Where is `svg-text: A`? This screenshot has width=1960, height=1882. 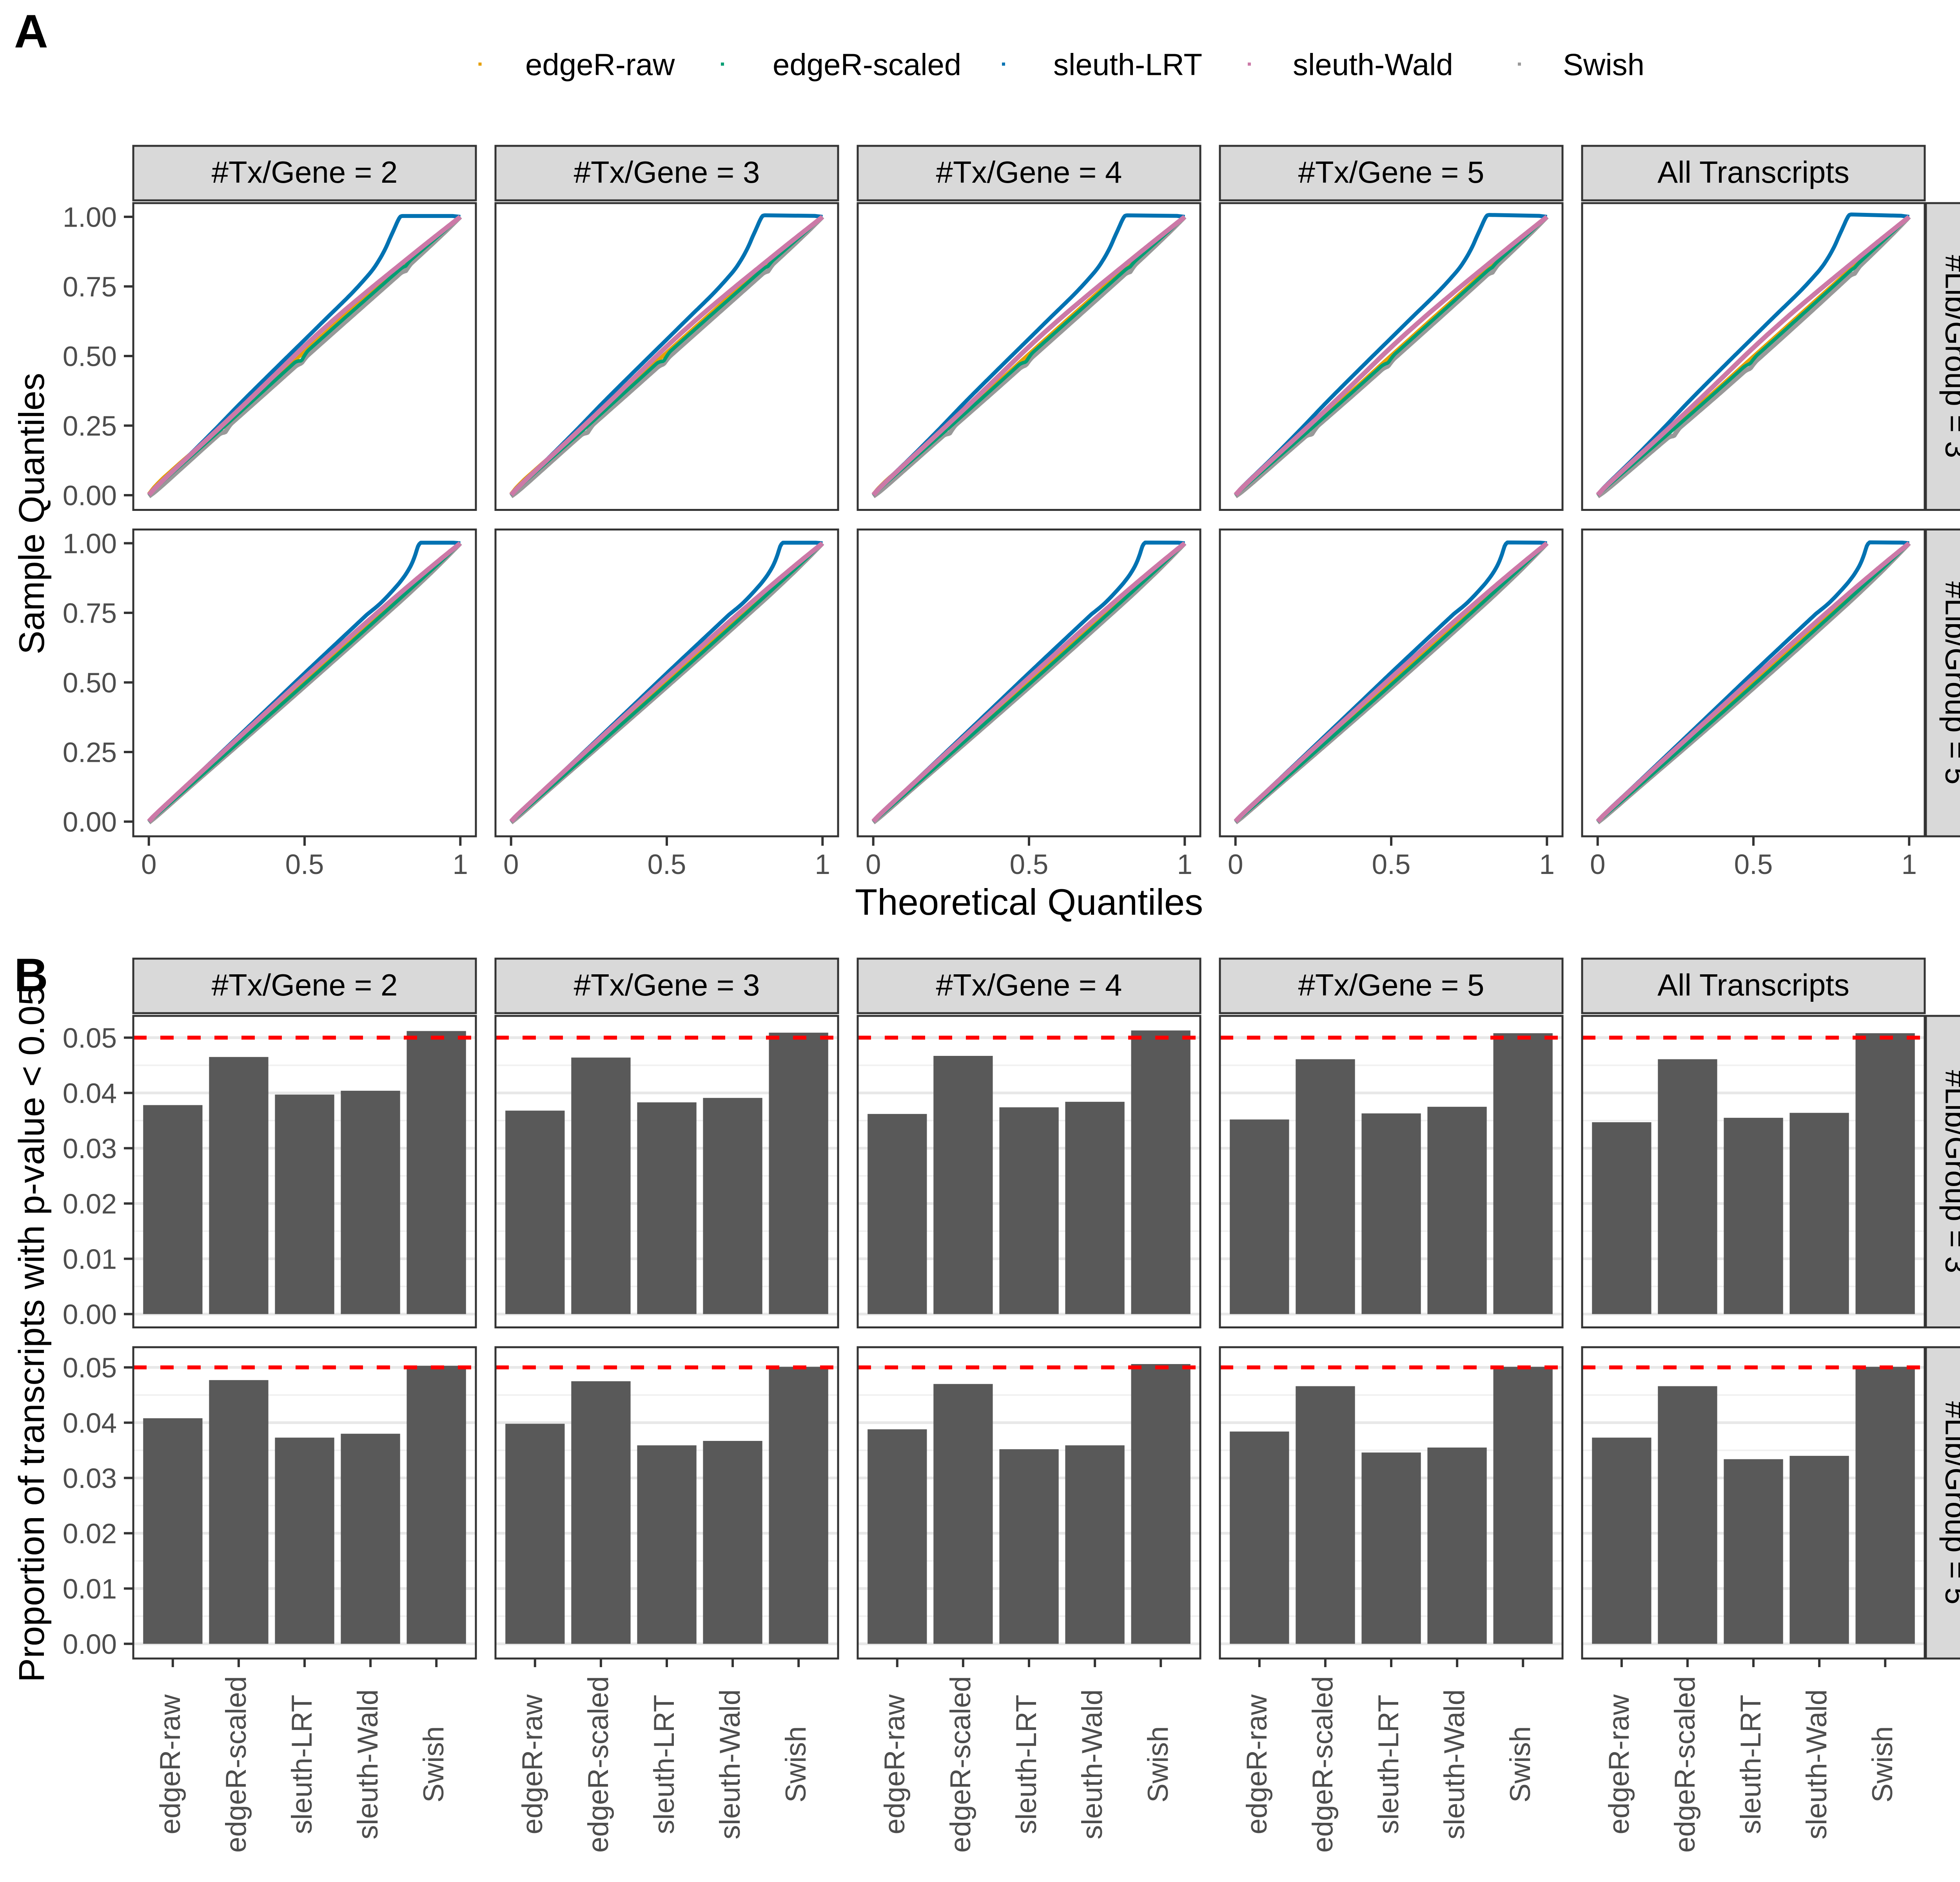
svg-text: A is located at coordinates (31, 31).